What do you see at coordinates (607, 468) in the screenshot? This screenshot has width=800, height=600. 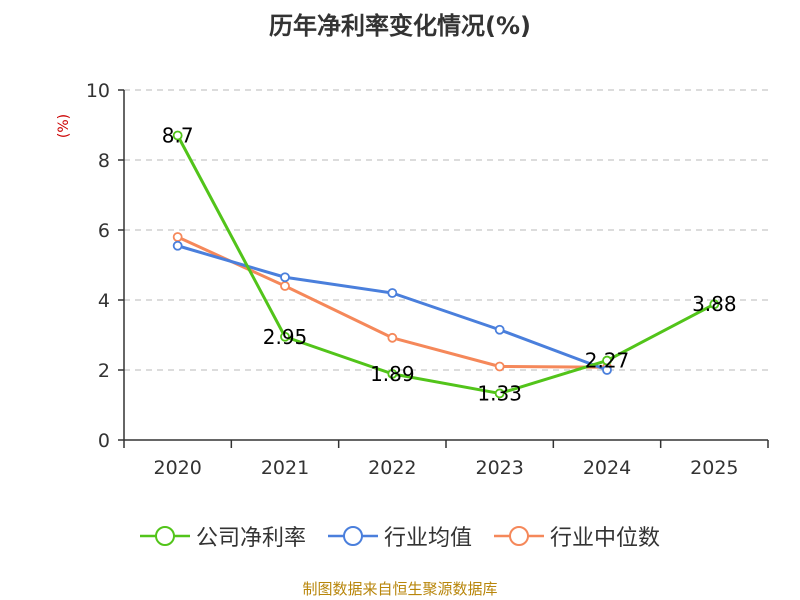 I see `x-tick-label: 2024` at bounding box center [607, 468].